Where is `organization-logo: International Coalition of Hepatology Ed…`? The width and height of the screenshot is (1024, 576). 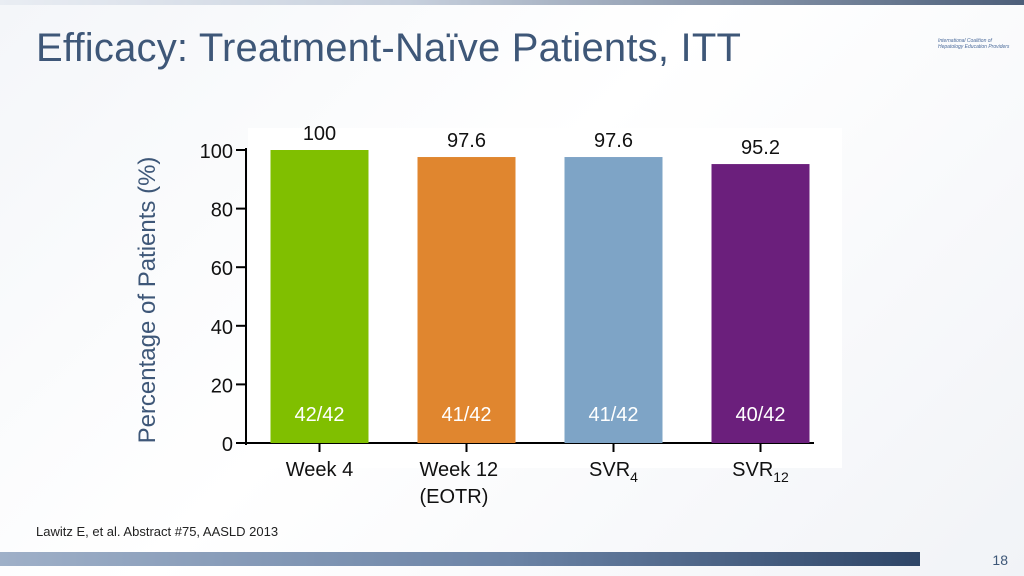
organization-logo: International Coalition of Hepatology Ed… is located at coordinates (978, 44).